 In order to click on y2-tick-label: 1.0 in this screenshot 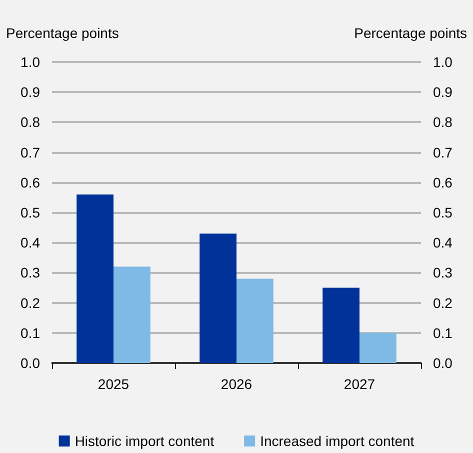, I will do `click(443, 62)`.